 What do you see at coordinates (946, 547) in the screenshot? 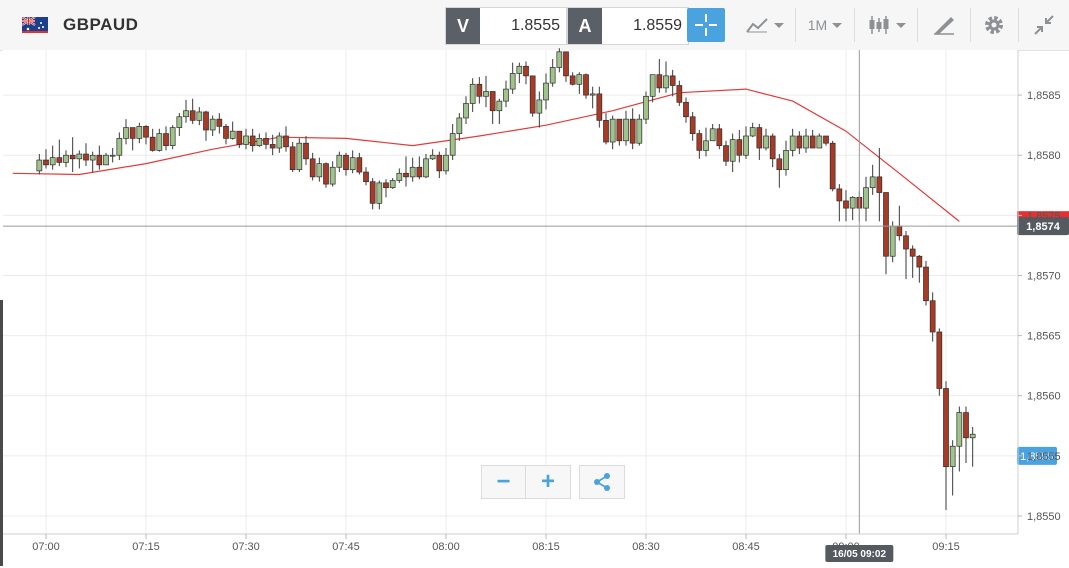
I see `x-tick-label: 09:15` at bounding box center [946, 547].